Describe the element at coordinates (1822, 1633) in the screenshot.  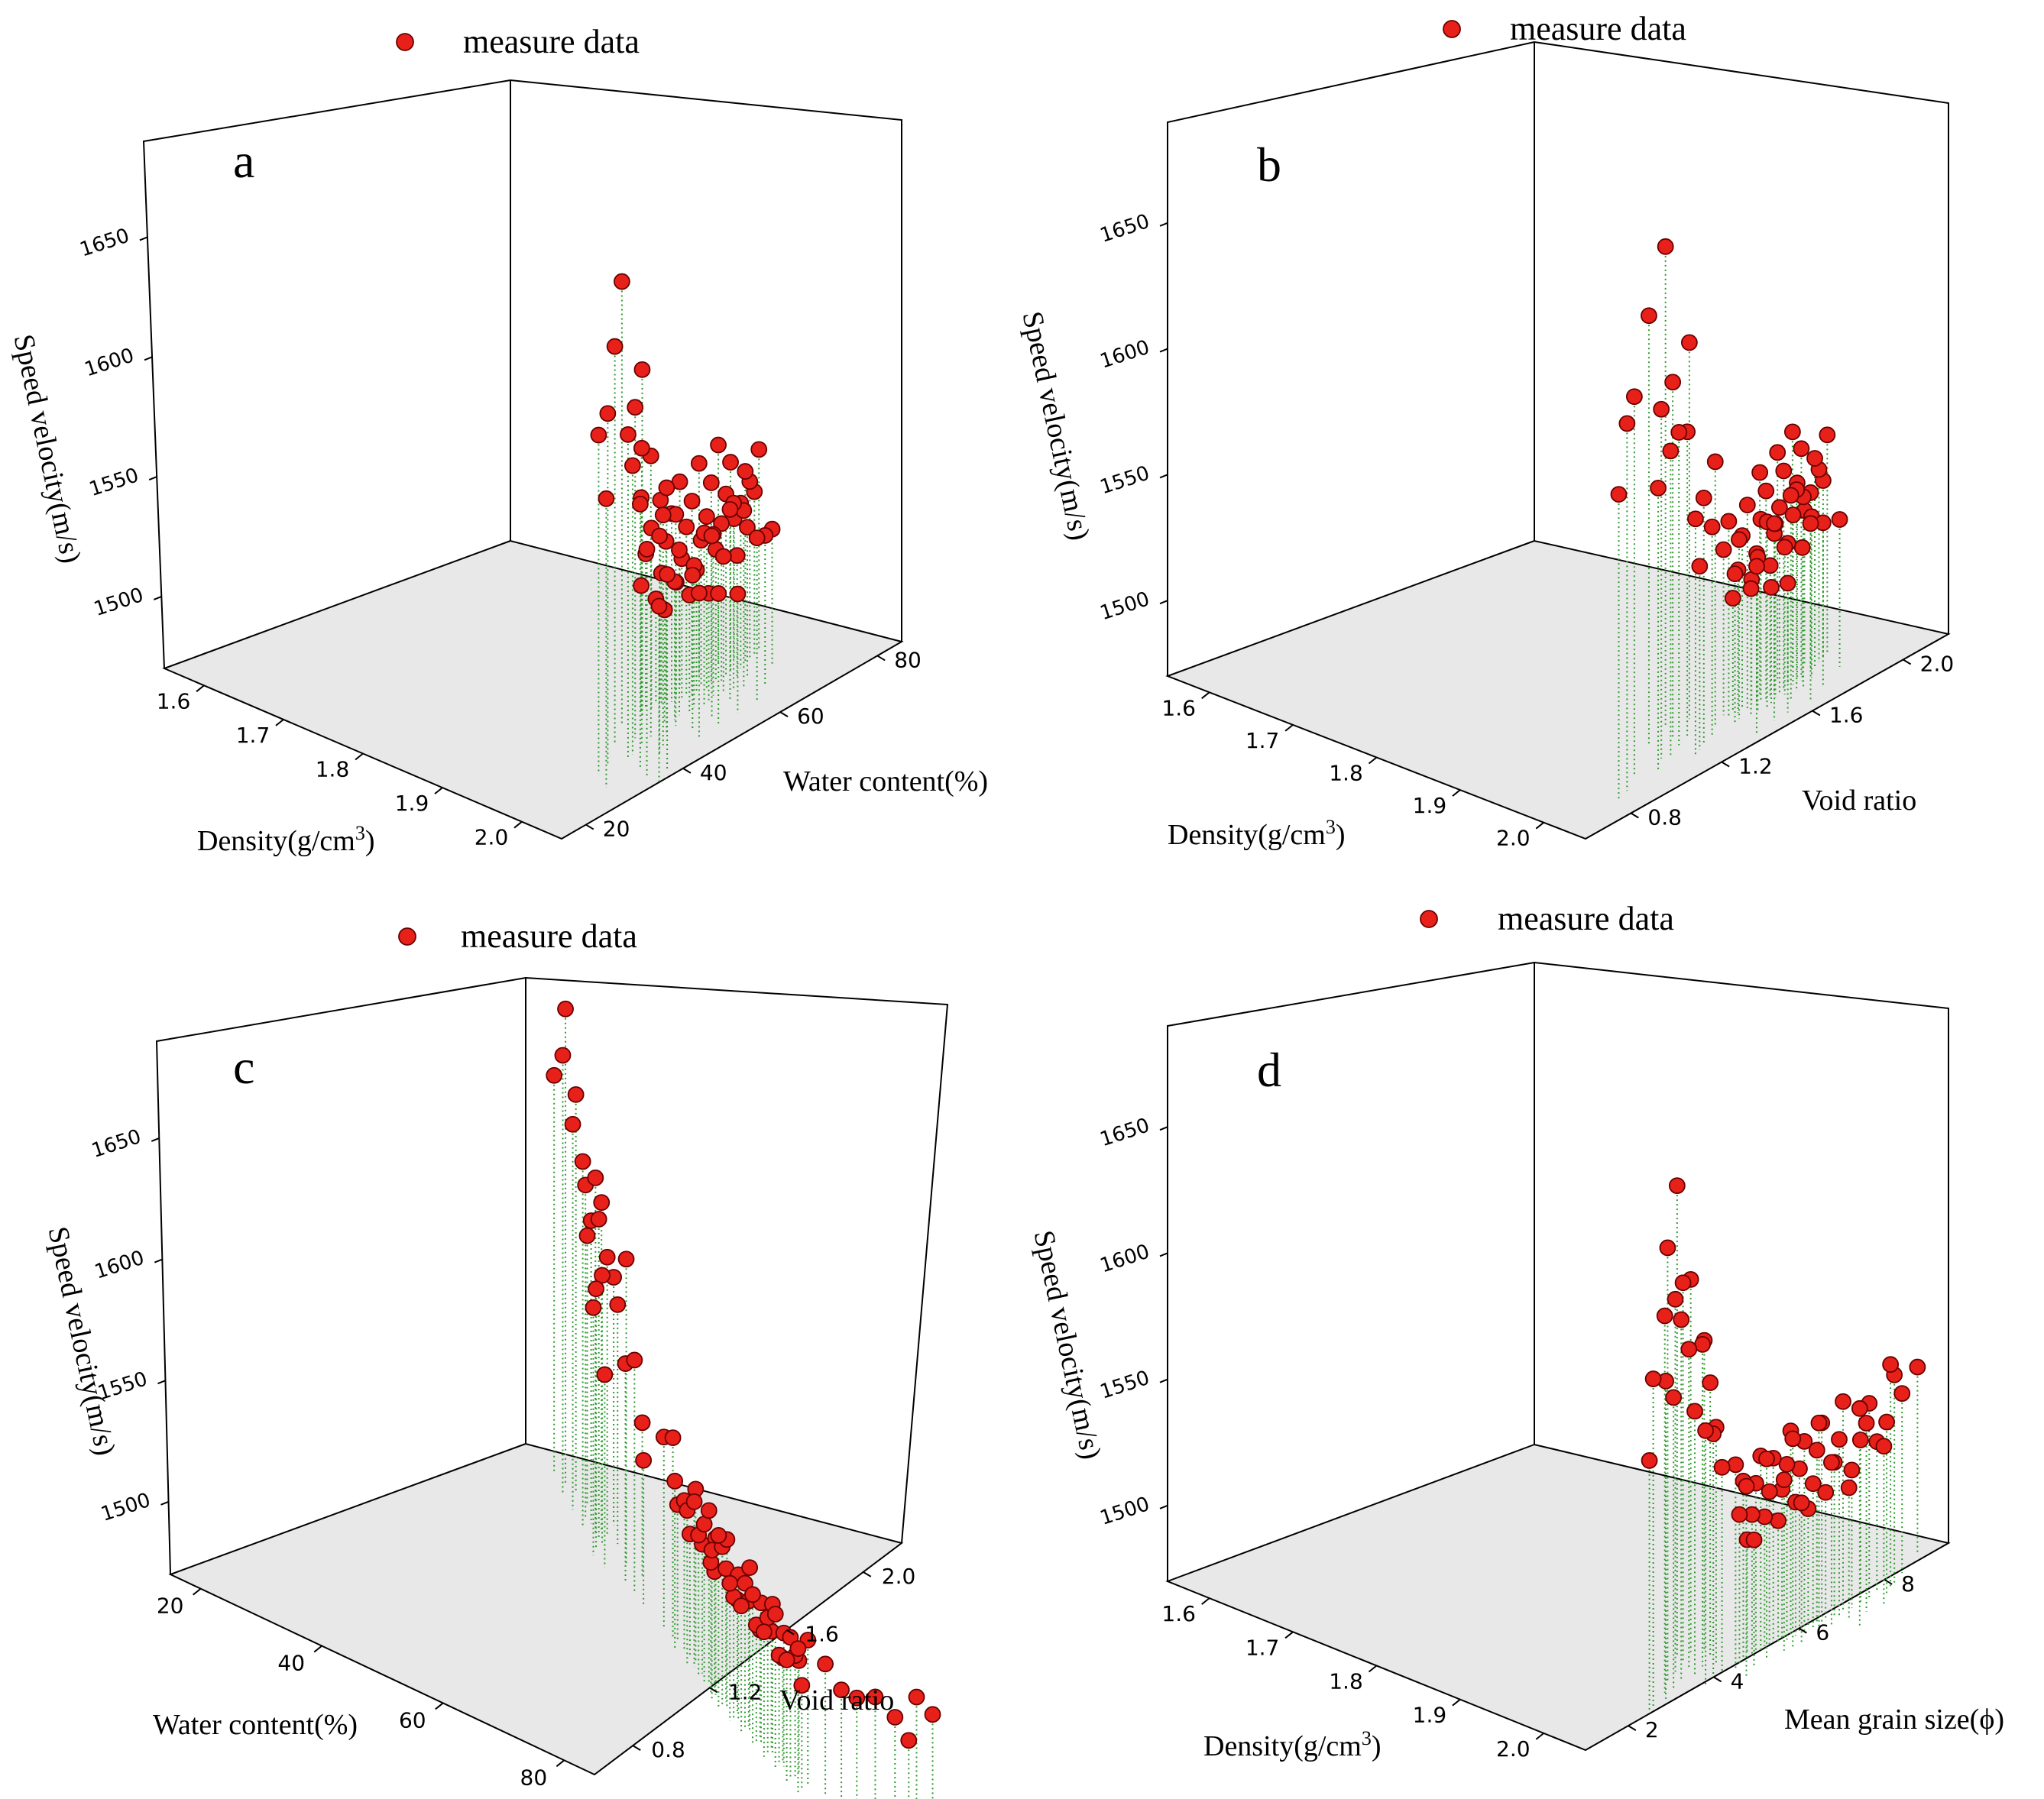
I see `y-tick-label: 6` at that location.